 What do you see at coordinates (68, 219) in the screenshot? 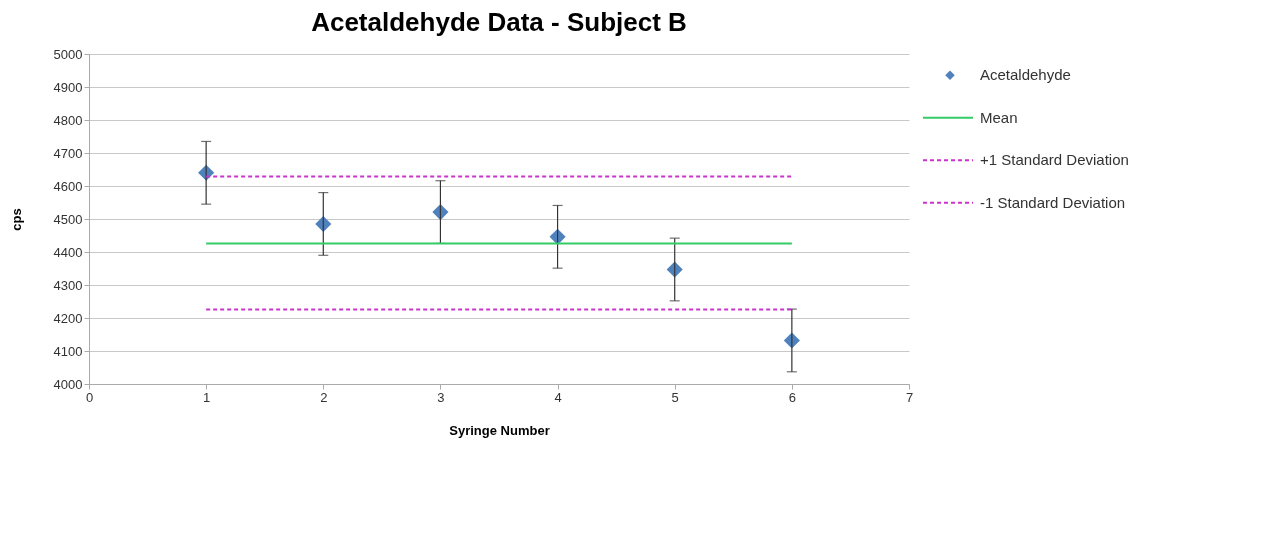
I see `y-tick-label: 4500` at bounding box center [68, 219].